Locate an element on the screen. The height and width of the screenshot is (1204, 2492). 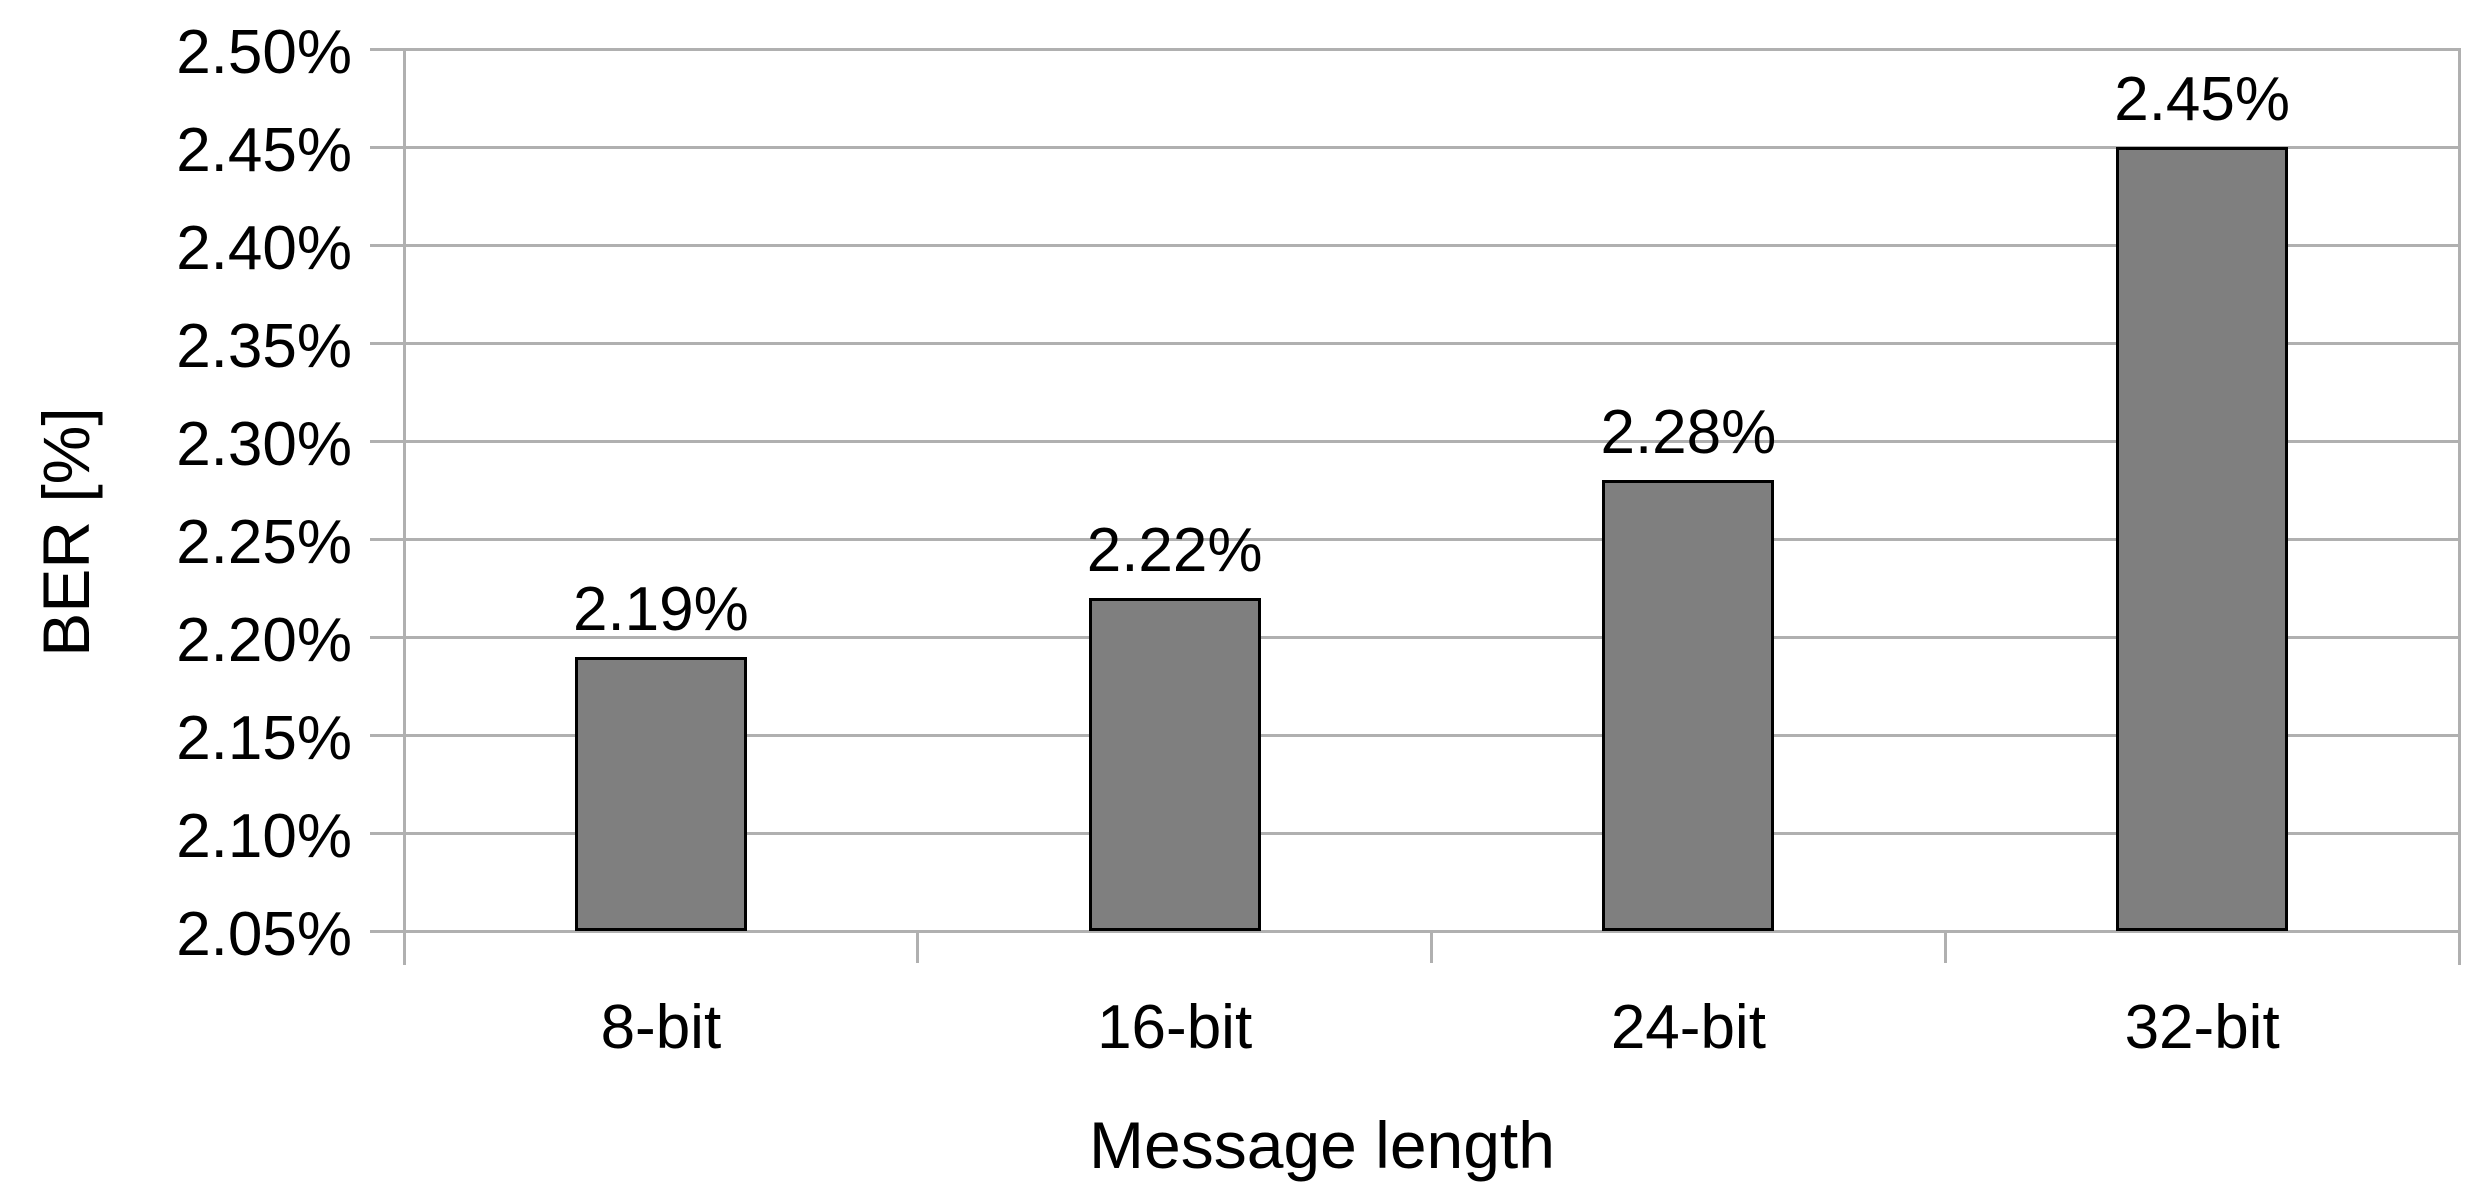
category-label: 8-bit is located at coordinates (661, 1027).